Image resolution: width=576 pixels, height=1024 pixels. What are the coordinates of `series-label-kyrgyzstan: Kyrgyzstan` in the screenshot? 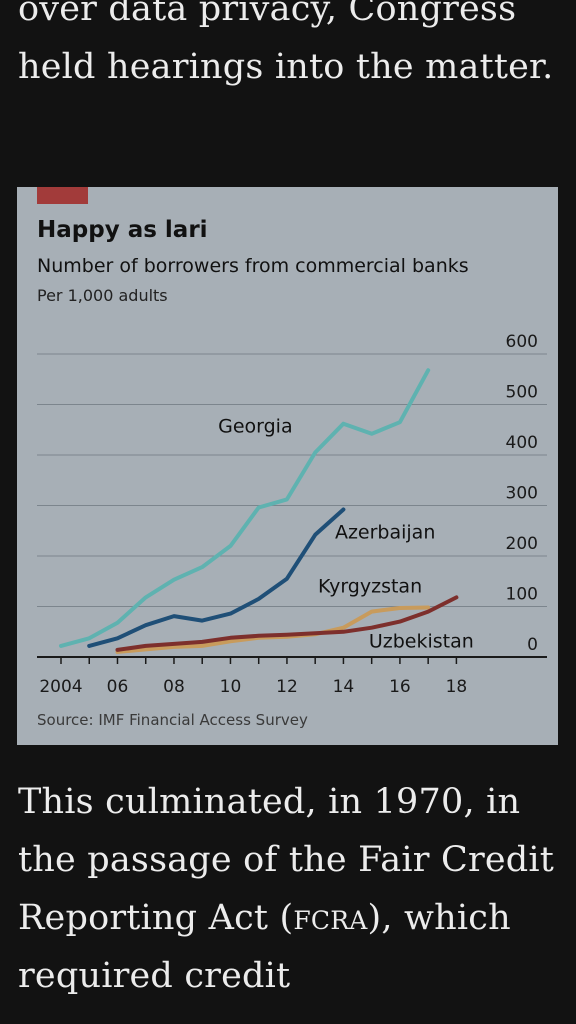 It's located at (370, 586).